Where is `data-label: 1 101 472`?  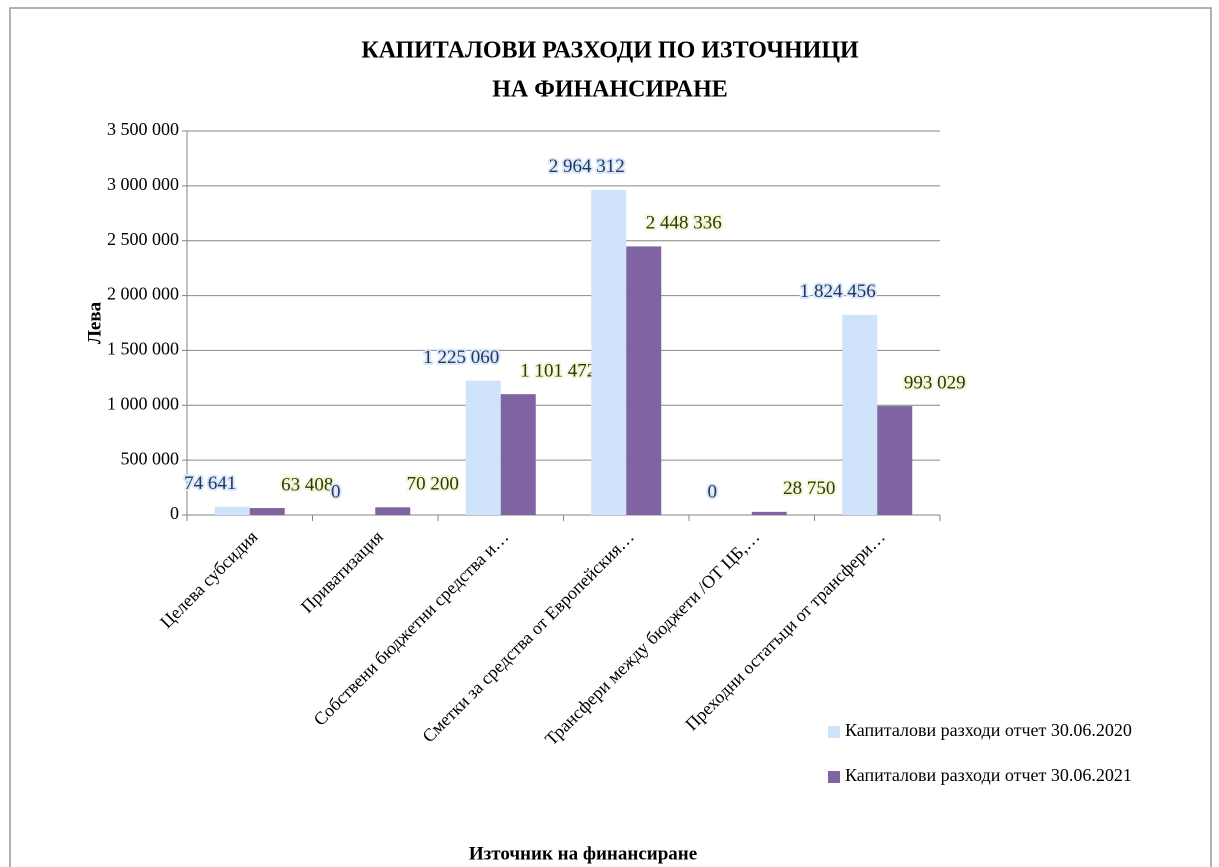 data-label: 1 101 472 is located at coordinates (558, 371).